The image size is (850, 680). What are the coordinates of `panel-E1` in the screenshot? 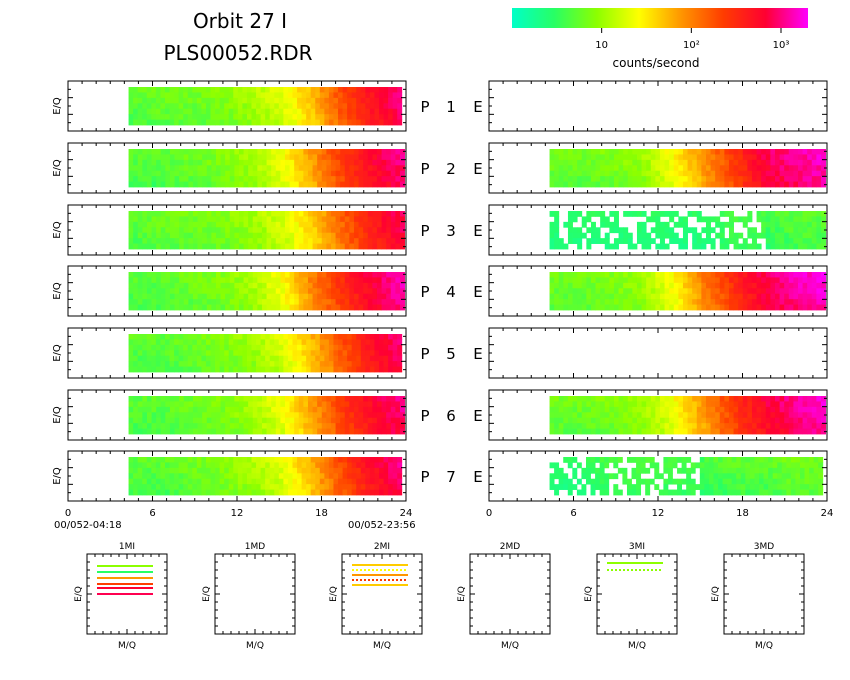 It's located at (658, 106).